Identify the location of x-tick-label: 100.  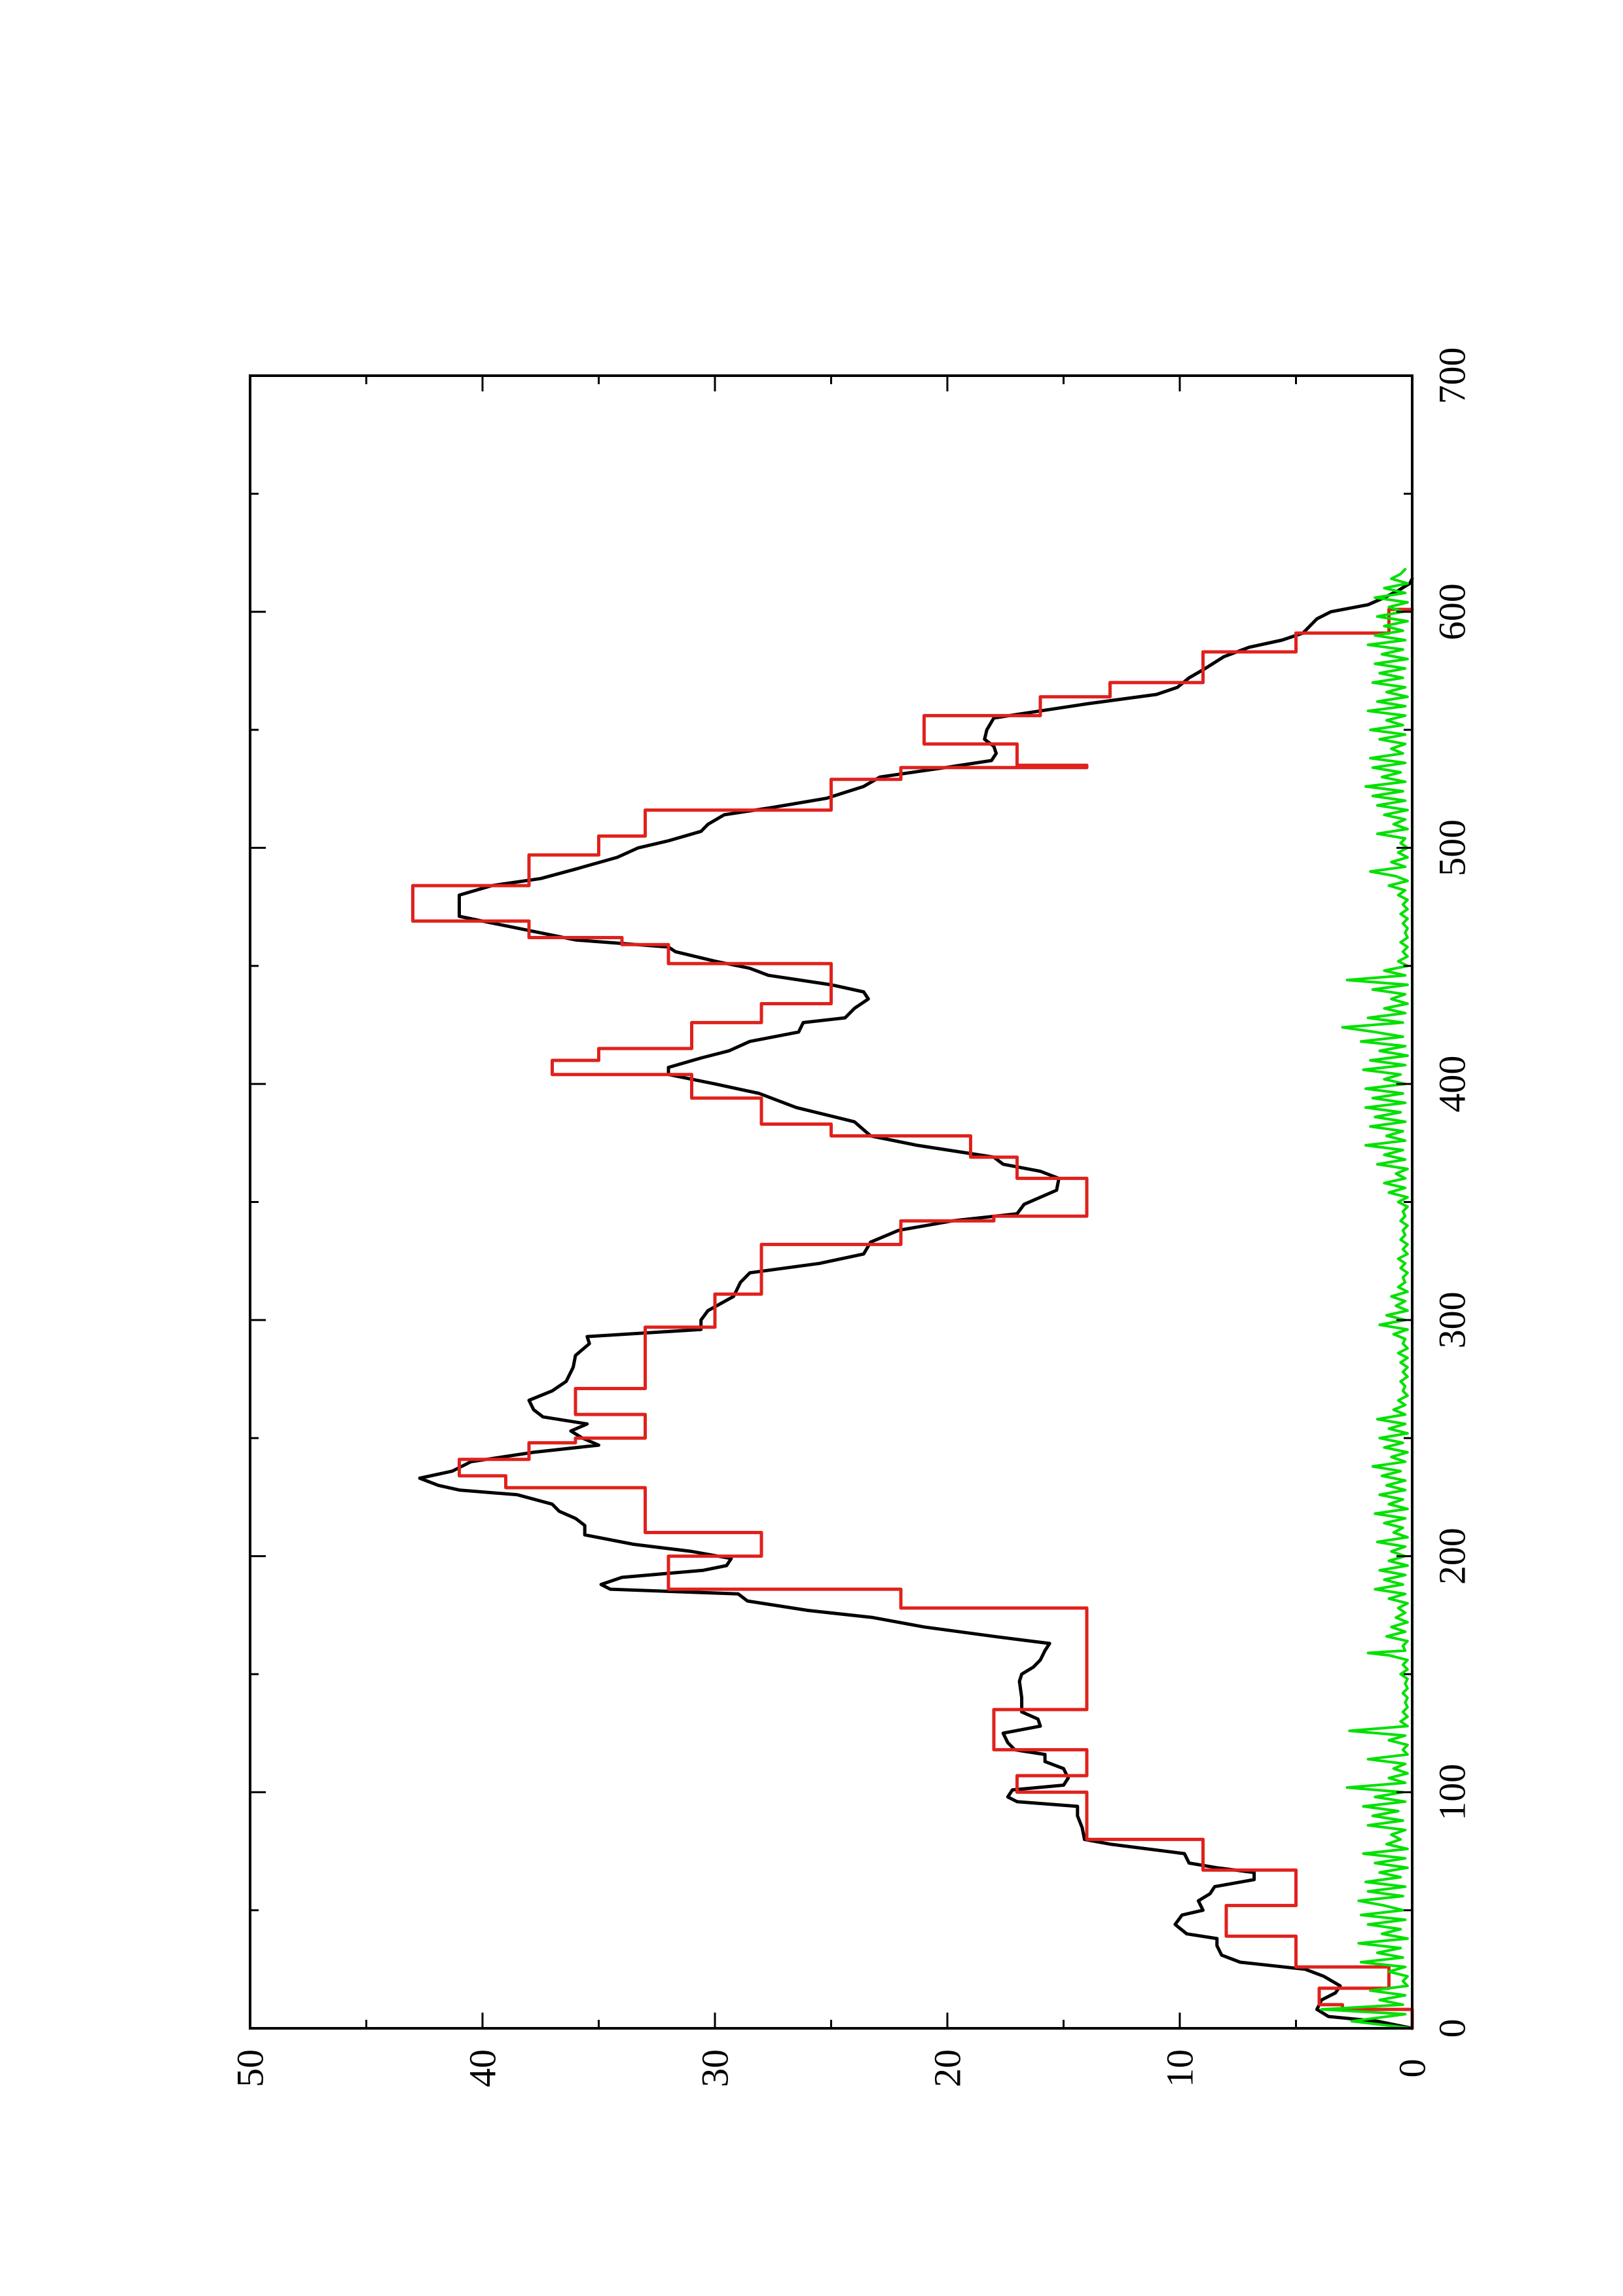
(1452, 1792).